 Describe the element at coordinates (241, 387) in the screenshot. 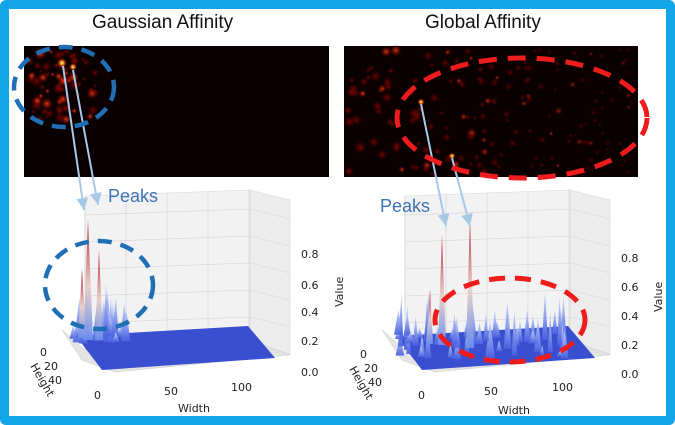

I see `gaussian-width-tick-100: 100` at that location.